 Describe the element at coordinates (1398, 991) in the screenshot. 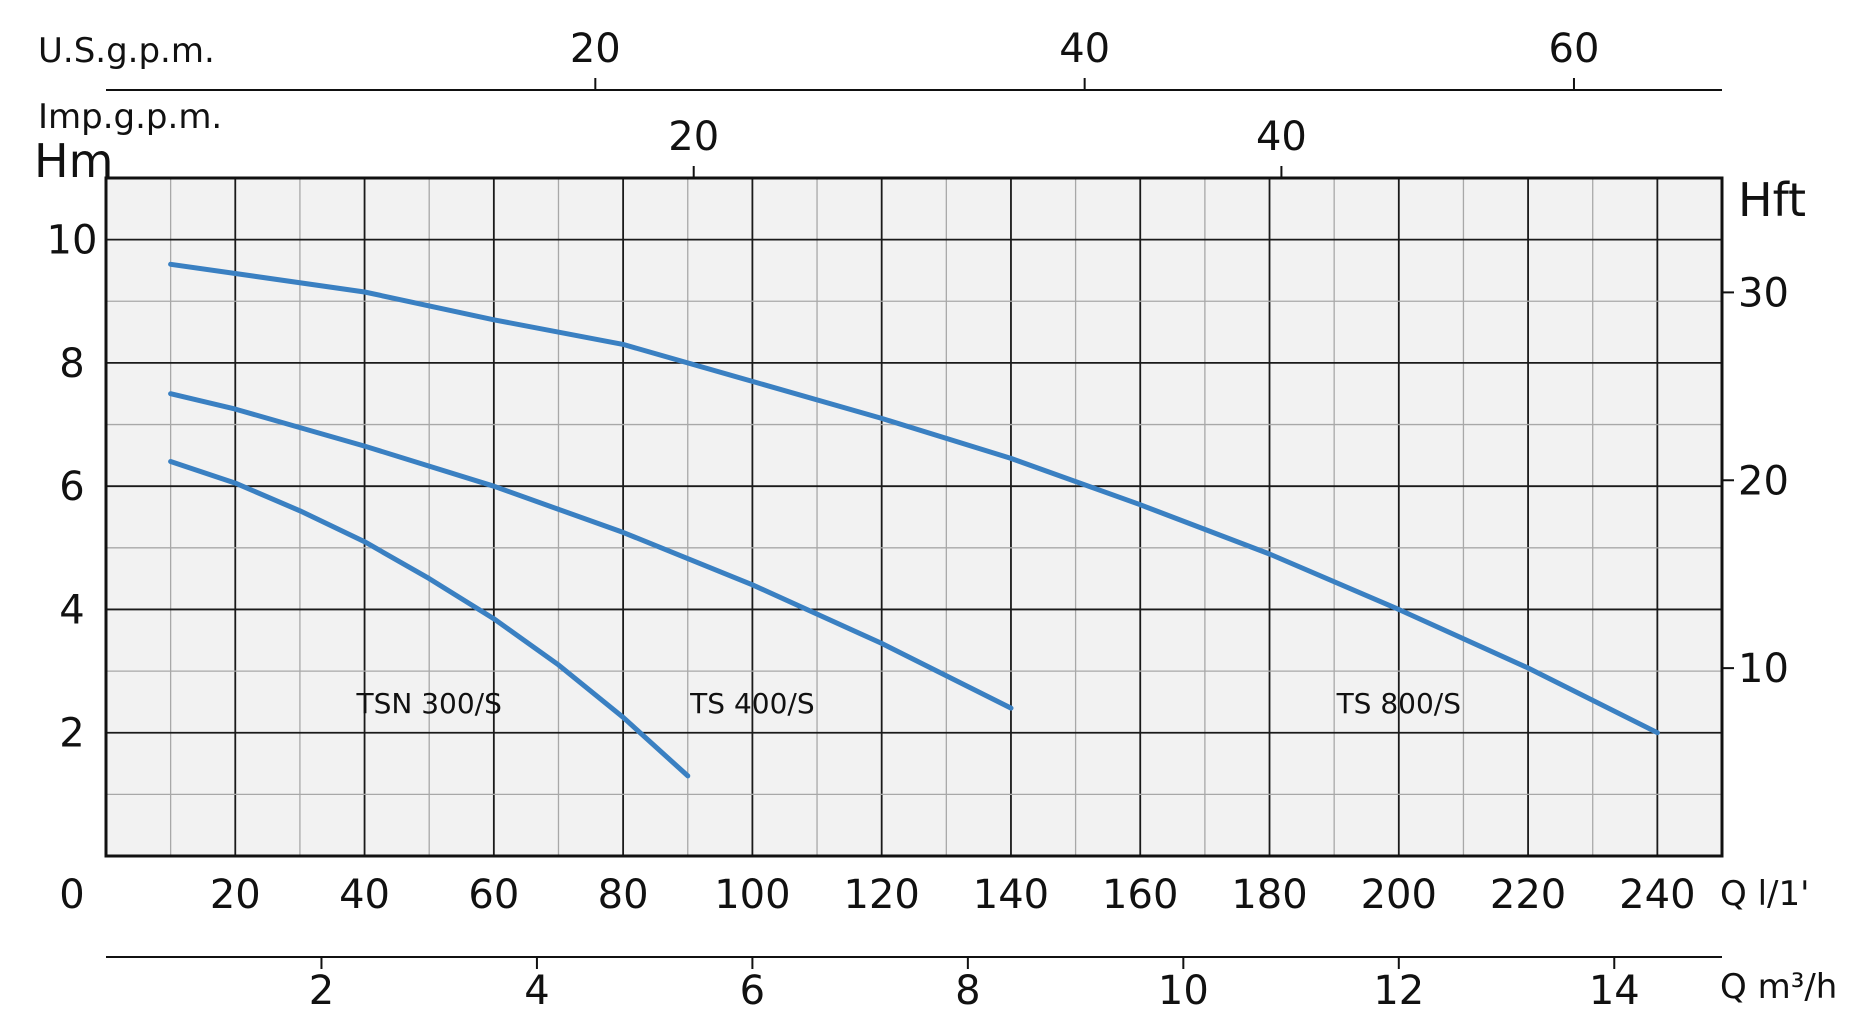

I see `m3h-tick-label: 12` at that location.